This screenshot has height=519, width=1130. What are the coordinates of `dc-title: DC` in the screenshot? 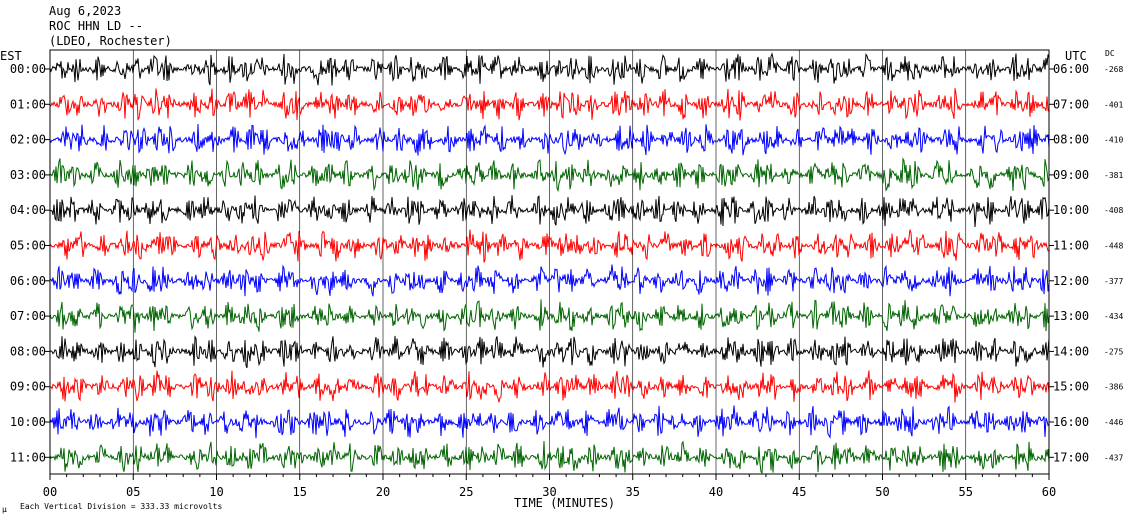 It's located at (1110, 53).